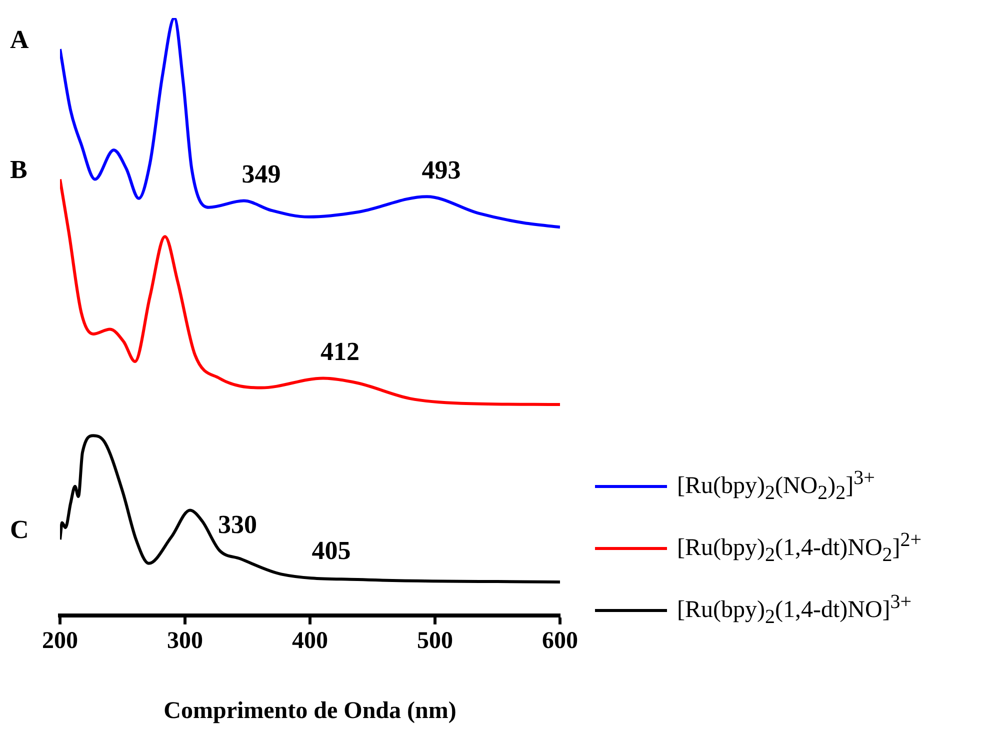 The width and height of the screenshot is (996, 738). Describe the element at coordinates (794, 610) in the screenshot. I see `legend-label: [Ru(bpy)$_{2}$(1,4-dt)NO]$^{3+}$` at that location.